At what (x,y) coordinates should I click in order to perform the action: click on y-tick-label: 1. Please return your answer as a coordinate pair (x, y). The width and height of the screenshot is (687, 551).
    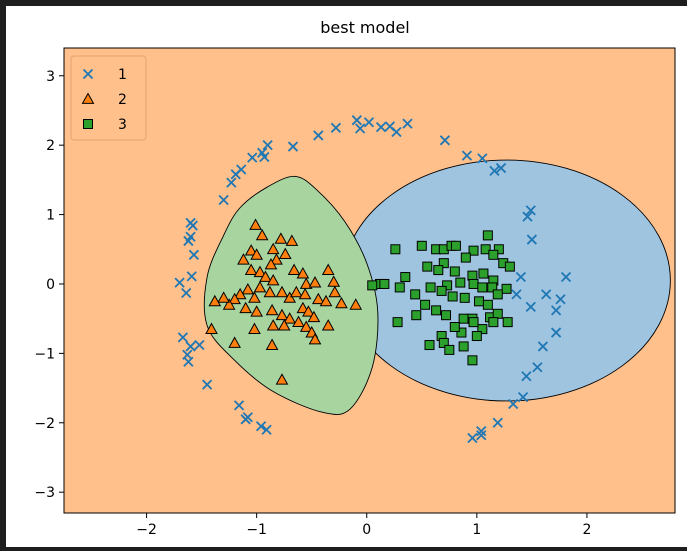
    Looking at the image, I should click on (50, 216).